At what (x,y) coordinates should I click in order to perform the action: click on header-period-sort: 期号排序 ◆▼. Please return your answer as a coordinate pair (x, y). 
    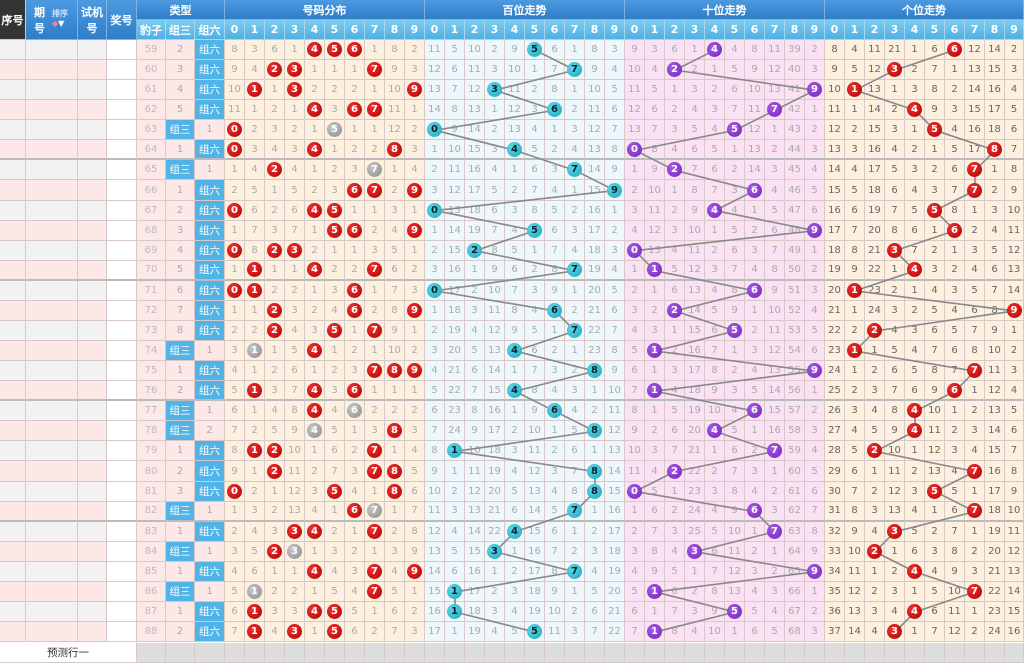
    Looking at the image, I should click on (52, 20).